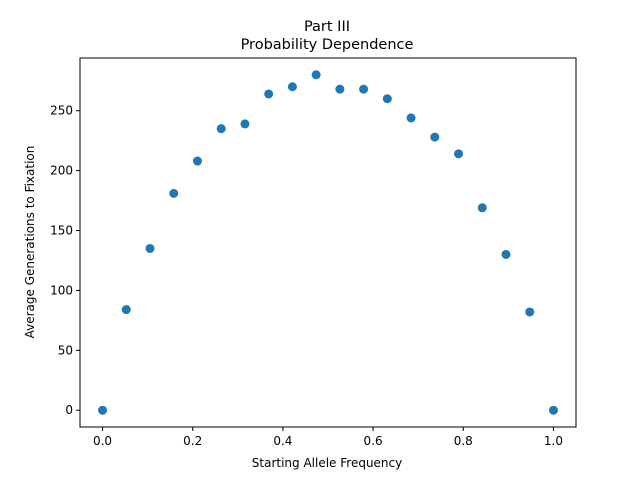  What do you see at coordinates (327, 463) in the screenshot?
I see `x-axis-label: Starting Allele Frequency` at bounding box center [327, 463].